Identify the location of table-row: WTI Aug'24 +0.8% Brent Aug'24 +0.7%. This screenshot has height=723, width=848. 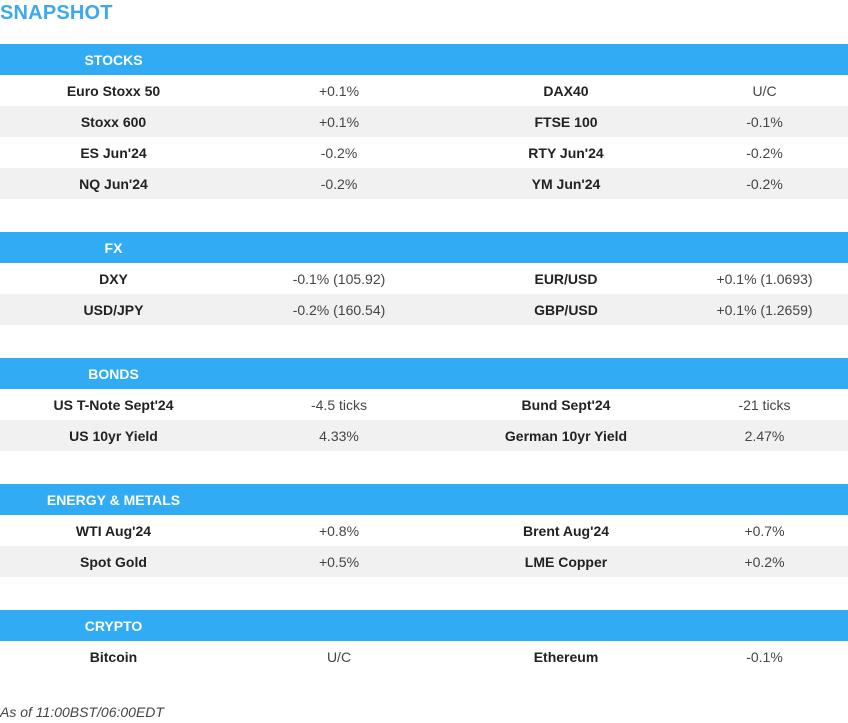
(424, 530).